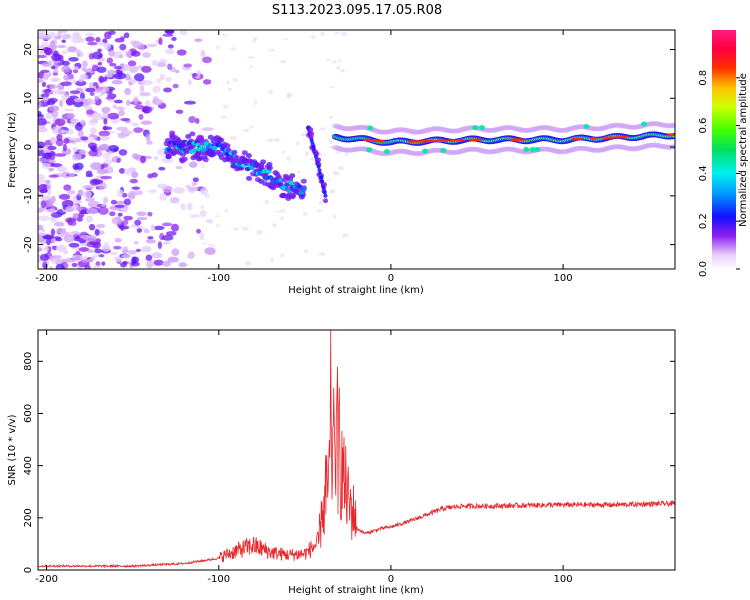 The height and width of the screenshot is (600, 750). Describe the element at coordinates (28, 361) in the screenshot. I see `y-tick-label: 800` at that location.